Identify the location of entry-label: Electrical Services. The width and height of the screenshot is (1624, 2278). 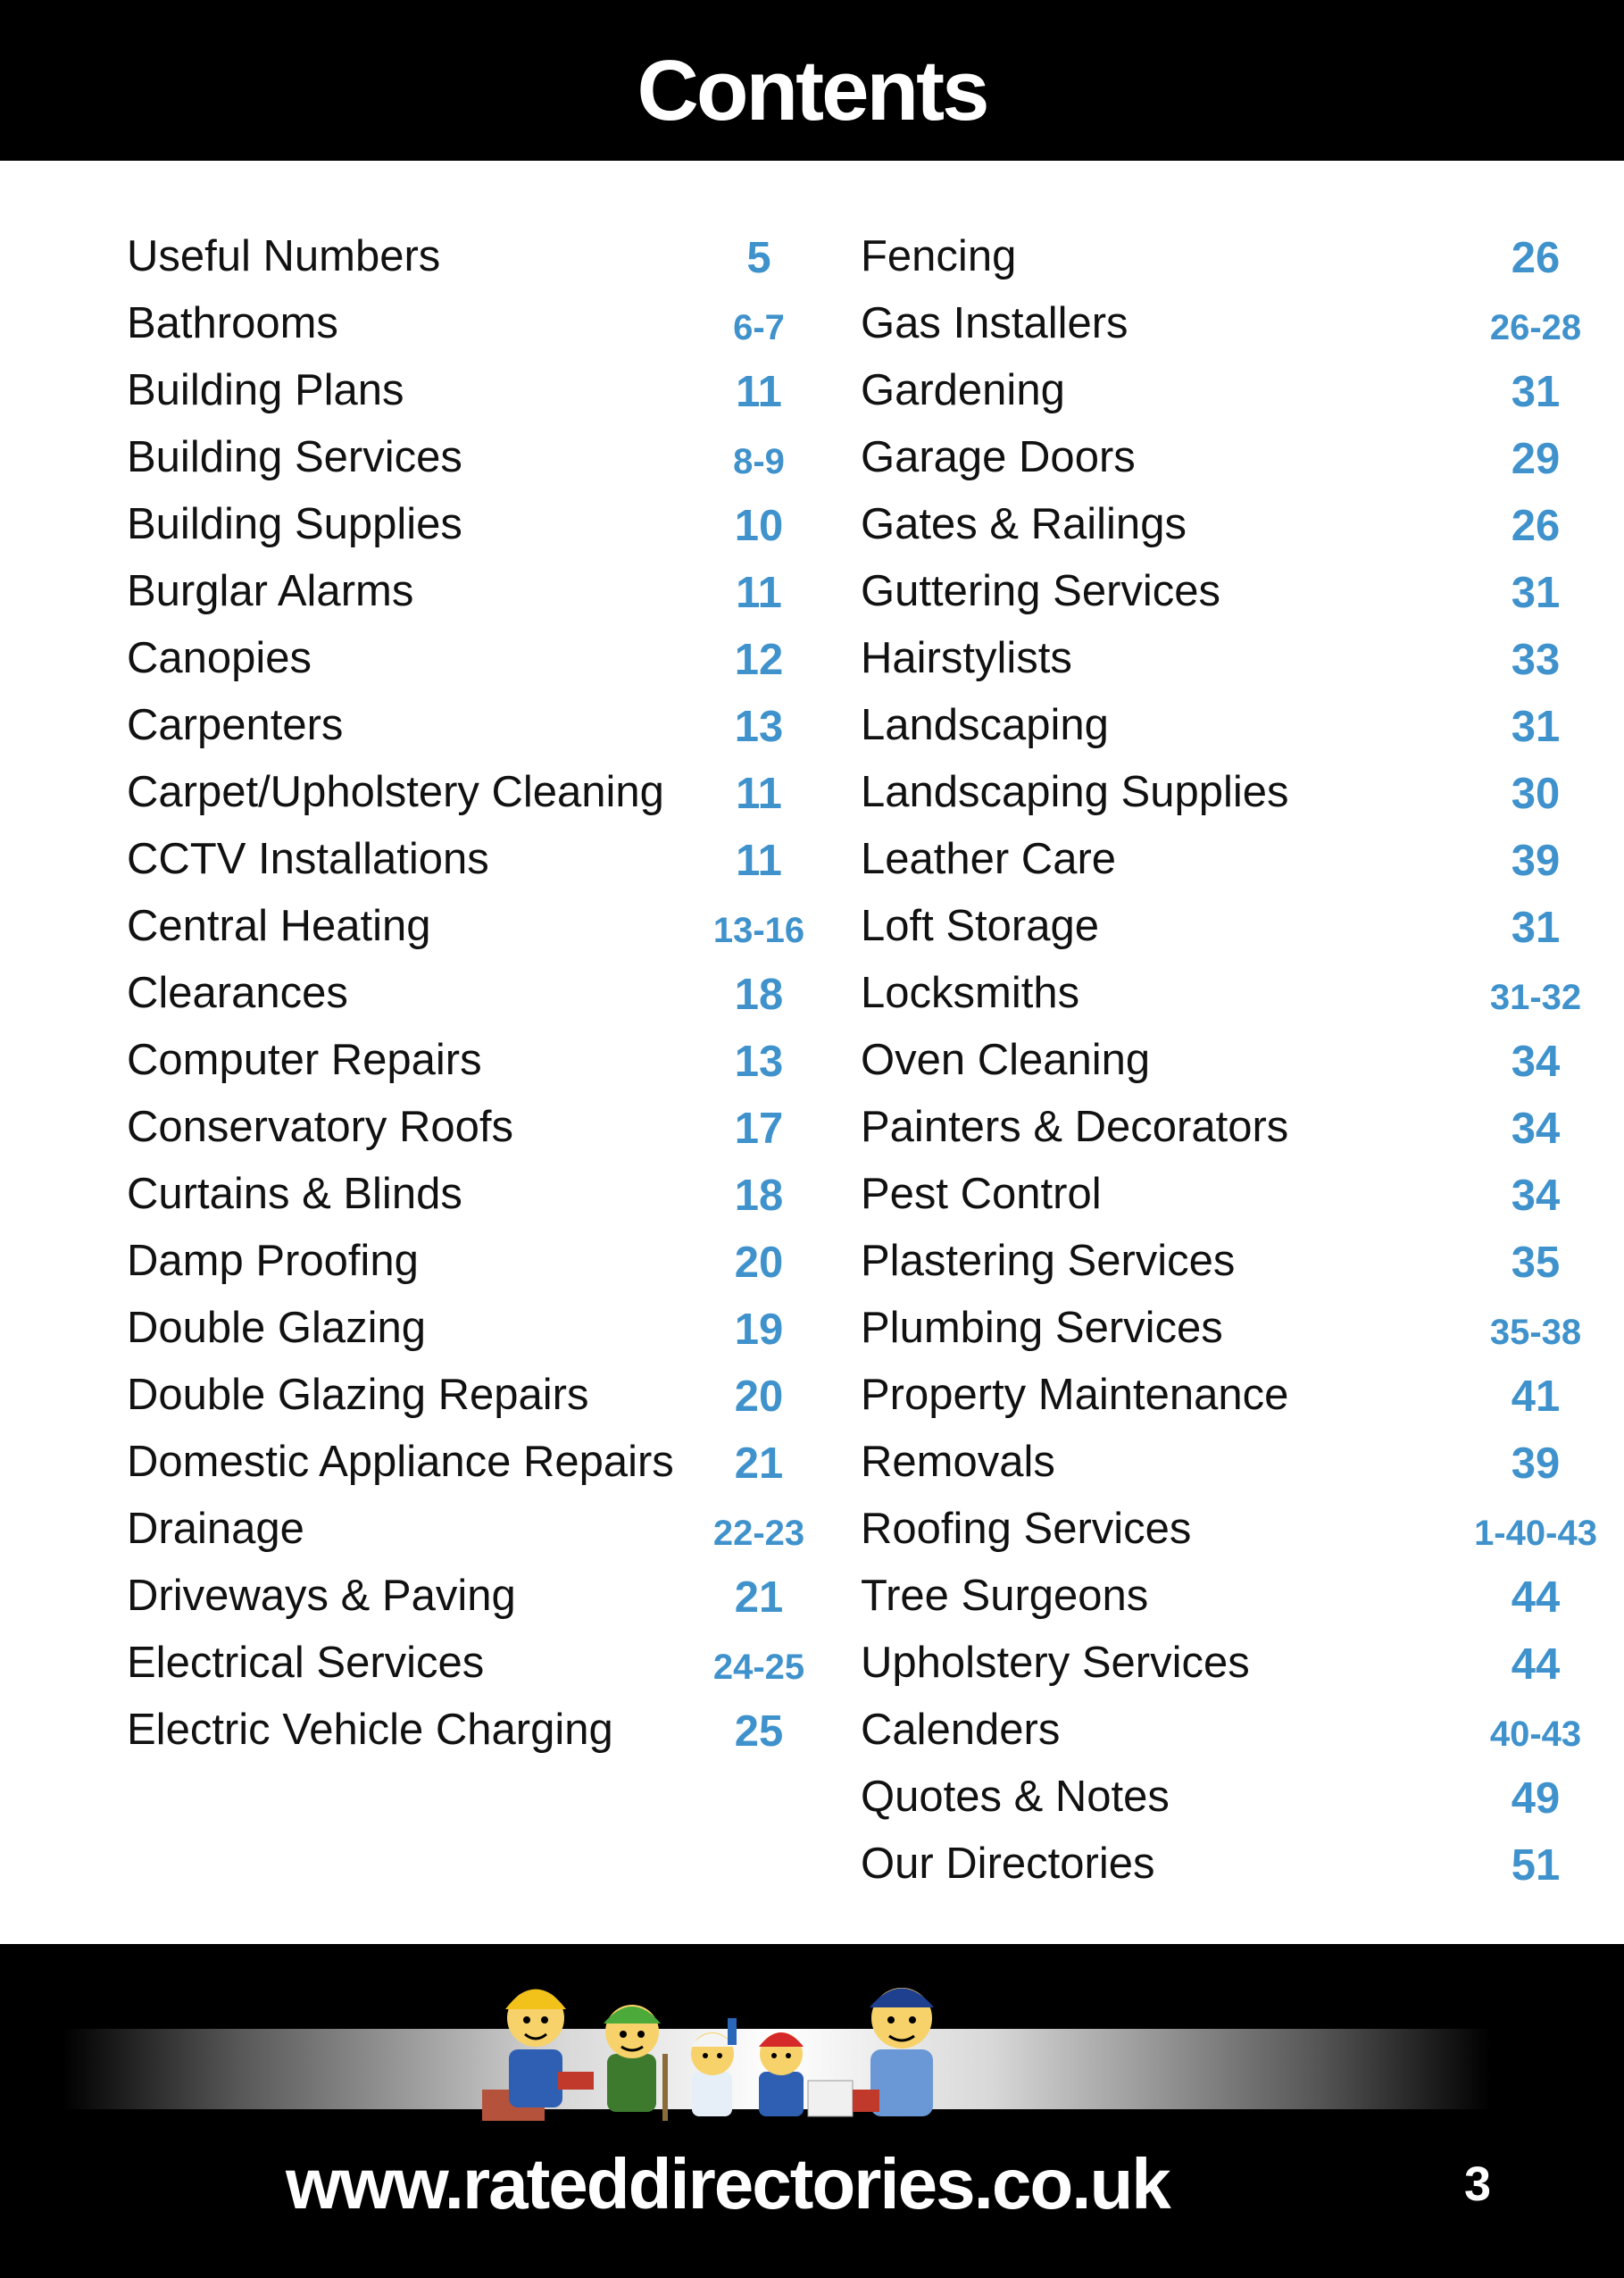
(306, 1663).